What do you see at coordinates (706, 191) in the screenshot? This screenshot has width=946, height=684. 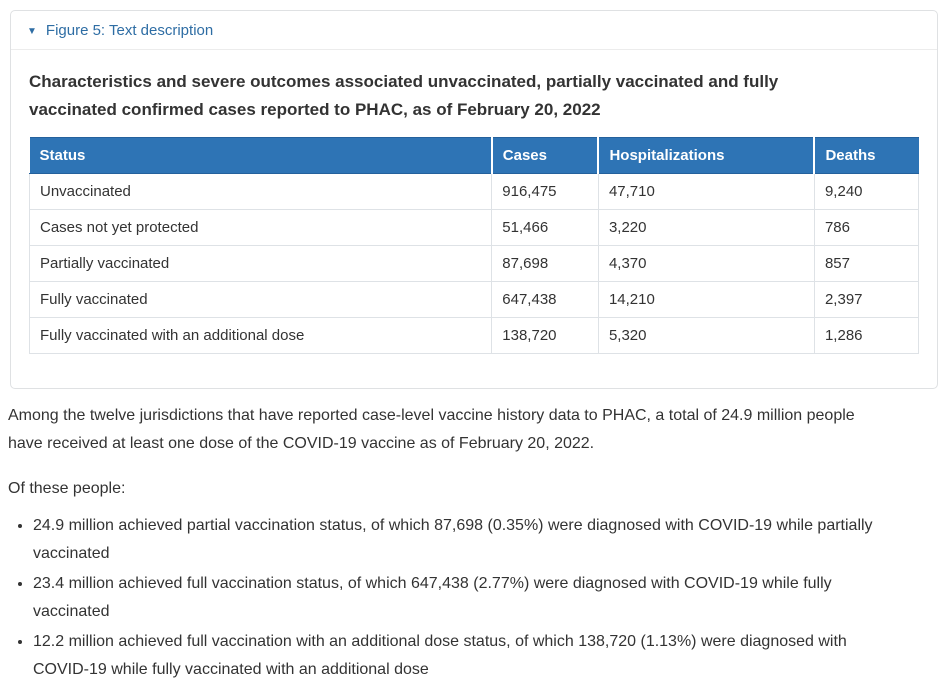 I see `cell-hospitalizations: 47,710` at bounding box center [706, 191].